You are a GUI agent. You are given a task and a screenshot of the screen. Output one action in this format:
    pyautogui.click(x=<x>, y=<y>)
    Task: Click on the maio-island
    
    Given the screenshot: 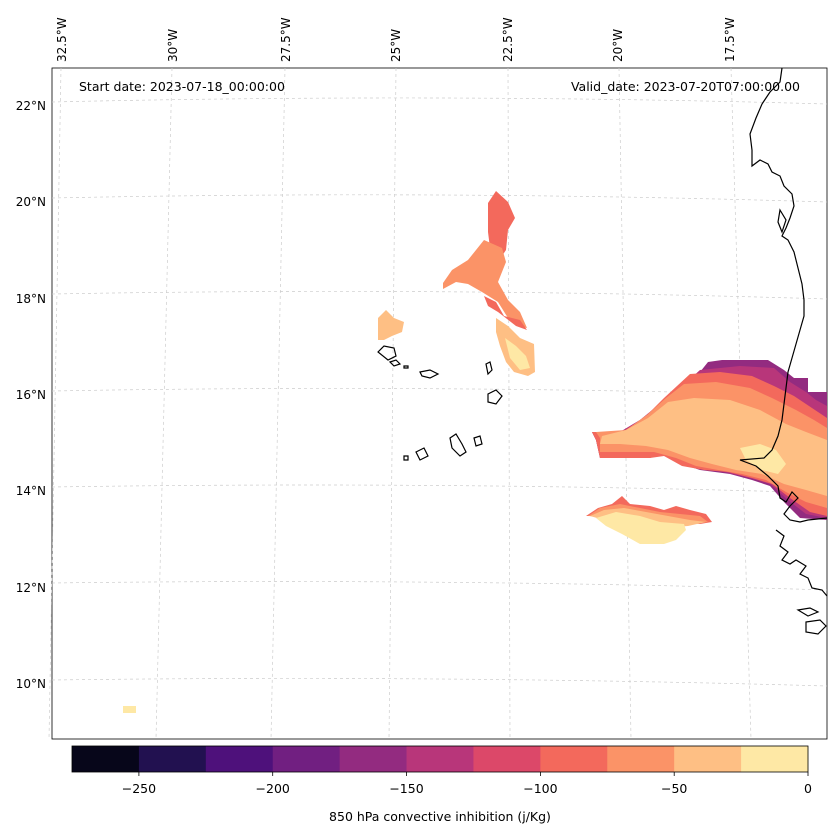 What is the action you would take?
    pyautogui.click(x=478, y=441)
    